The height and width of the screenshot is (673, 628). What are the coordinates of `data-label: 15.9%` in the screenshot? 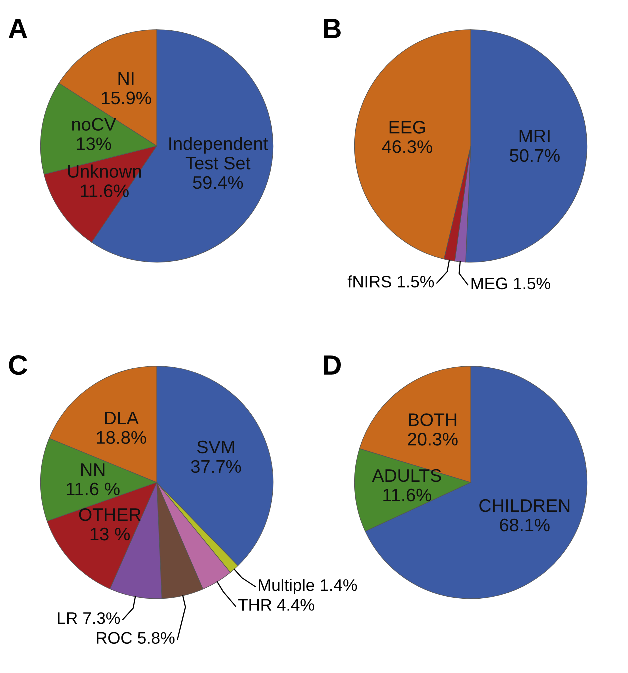 It's located at (127, 98).